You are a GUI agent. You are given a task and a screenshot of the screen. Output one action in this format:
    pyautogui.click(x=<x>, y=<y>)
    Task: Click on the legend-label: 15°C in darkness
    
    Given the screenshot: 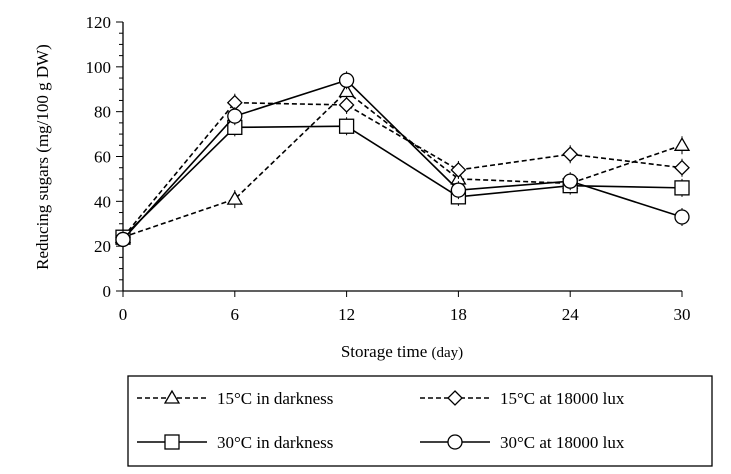 What is the action you would take?
    pyautogui.click(x=275, y=398)
    